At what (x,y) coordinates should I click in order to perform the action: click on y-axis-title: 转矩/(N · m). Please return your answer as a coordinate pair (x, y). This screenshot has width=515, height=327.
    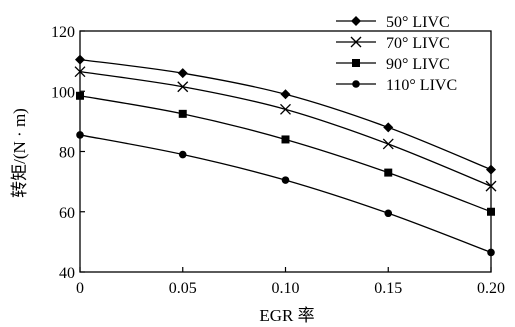
    Looking at the image, I should click on (19, 153).